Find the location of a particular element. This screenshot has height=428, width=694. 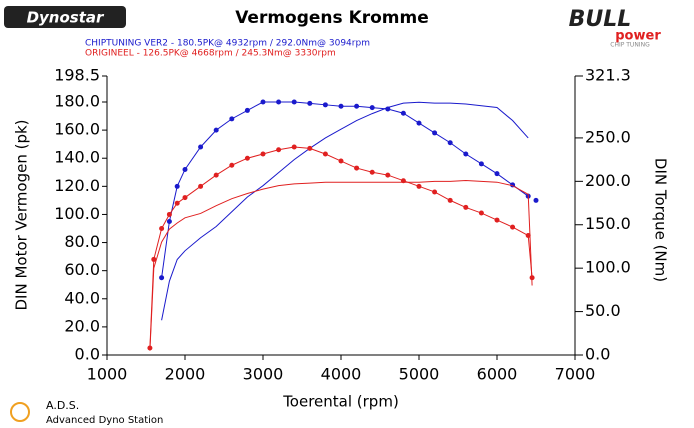

footer-brand: A.D.S. is located at coordinates (62, 405).